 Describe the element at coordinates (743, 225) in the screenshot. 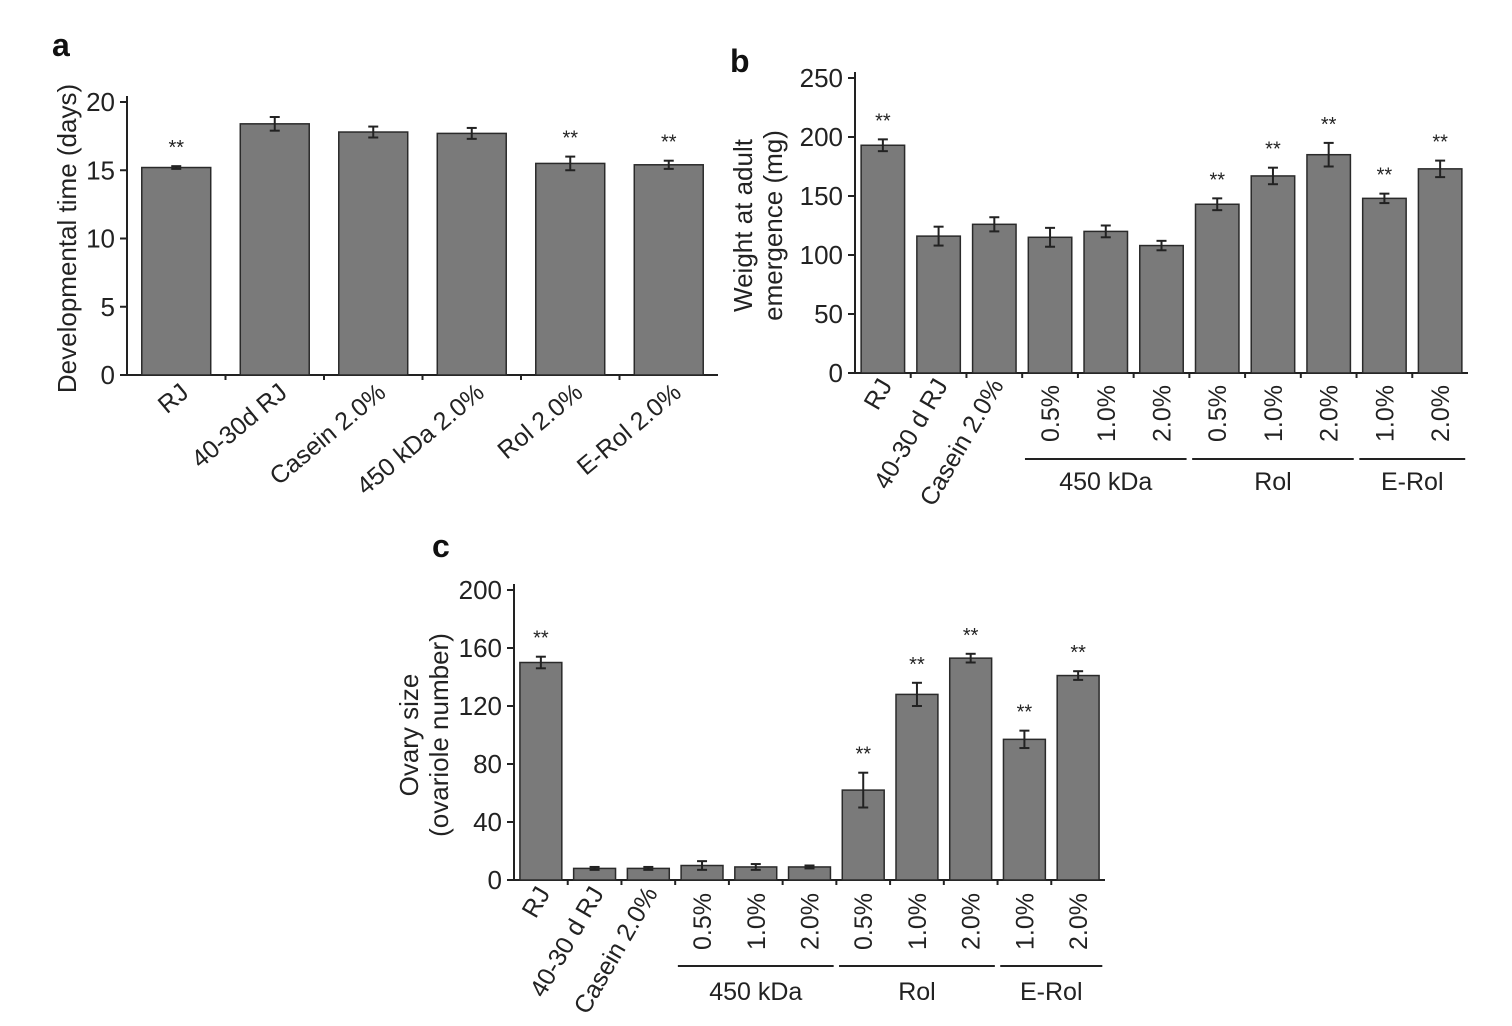

I see `y-axis-label-line: Weight at adult` at that location.